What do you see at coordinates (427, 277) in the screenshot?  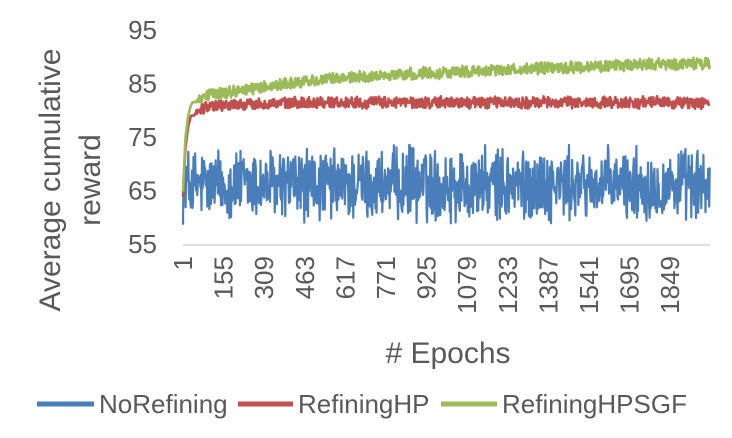 I see `x-tick-label: 925` at bounding box center [427, 277].